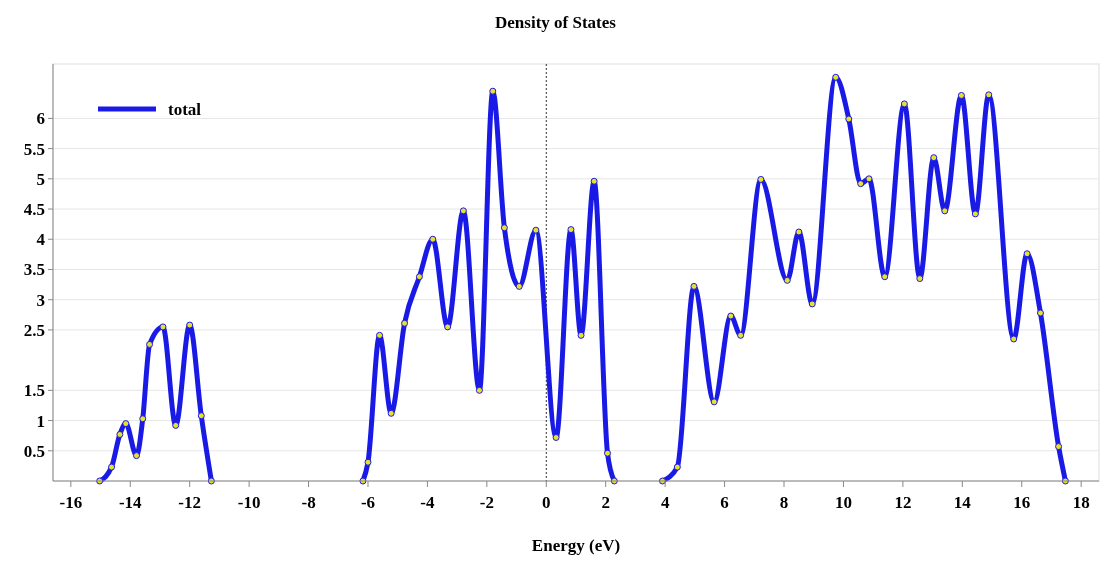 This screenshot has width=1111, height=565. What do you see at coordinates (190, 502) in the screenshot?
I see `x-tick-label: -12` at bounding box center [190, 502].